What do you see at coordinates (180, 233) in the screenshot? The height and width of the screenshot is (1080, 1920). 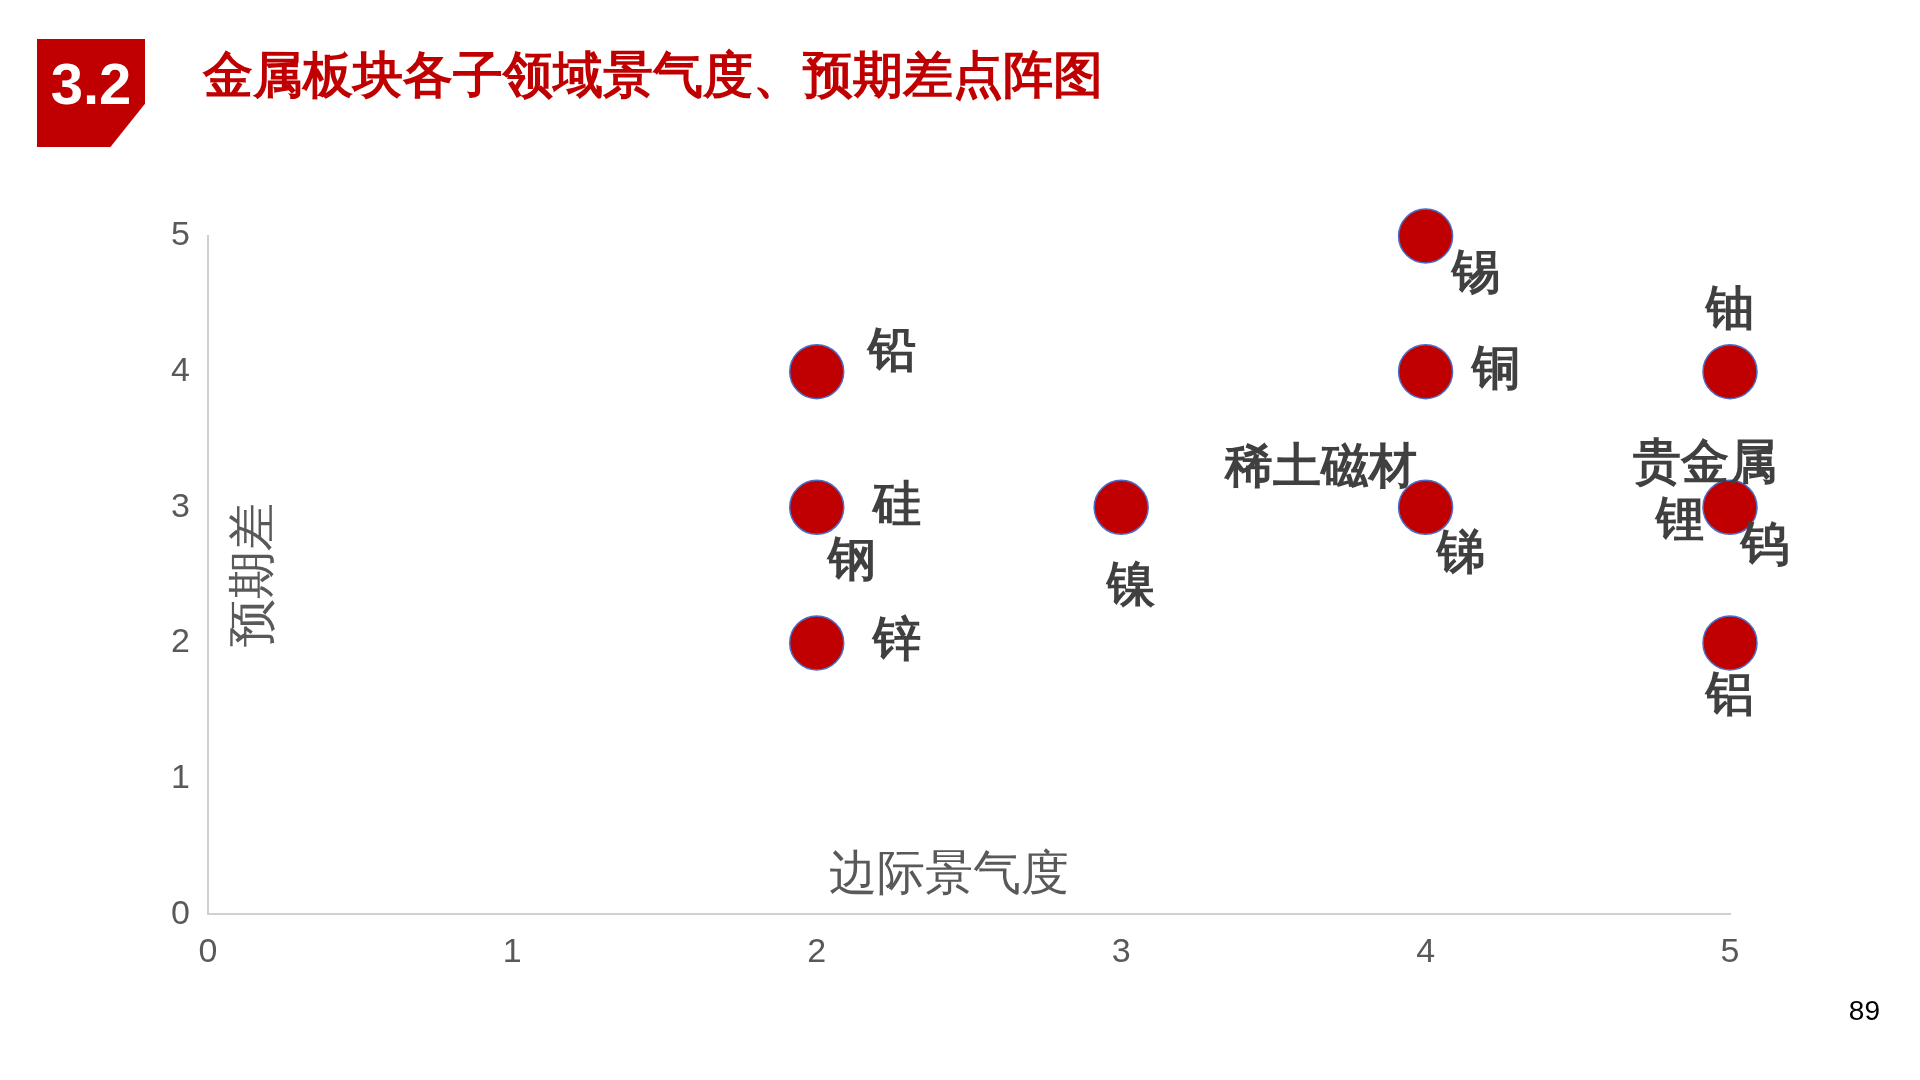 I see `y-tick-label: 5` at bounding box center [180, 233].